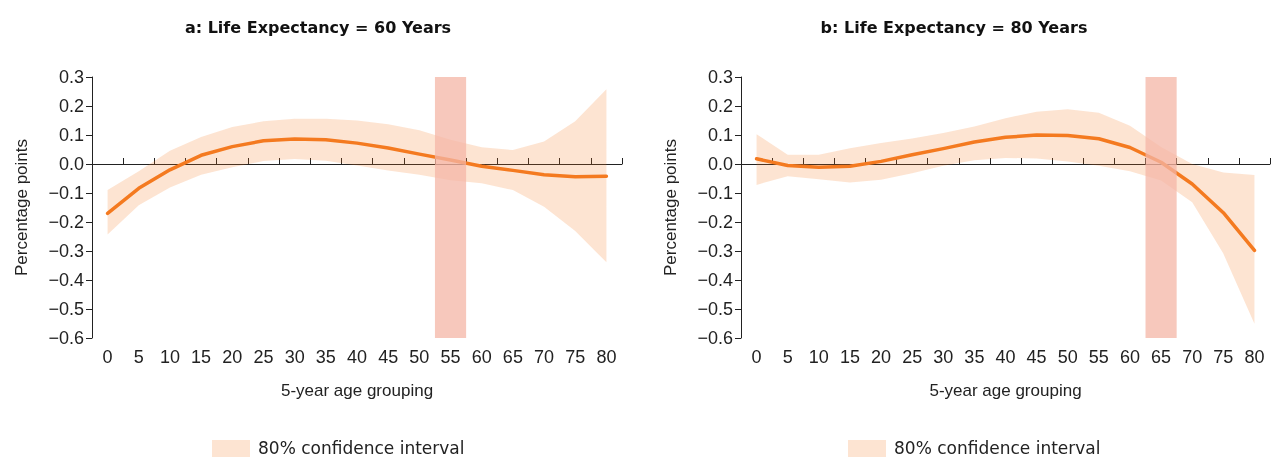 This screenshot has height=459, width=1272. What do you see at coordinates (318, 27) in the screenshot?
I see `chart-title: a: Life Expectancy = 60 Years` at bounding box center [318, 27].